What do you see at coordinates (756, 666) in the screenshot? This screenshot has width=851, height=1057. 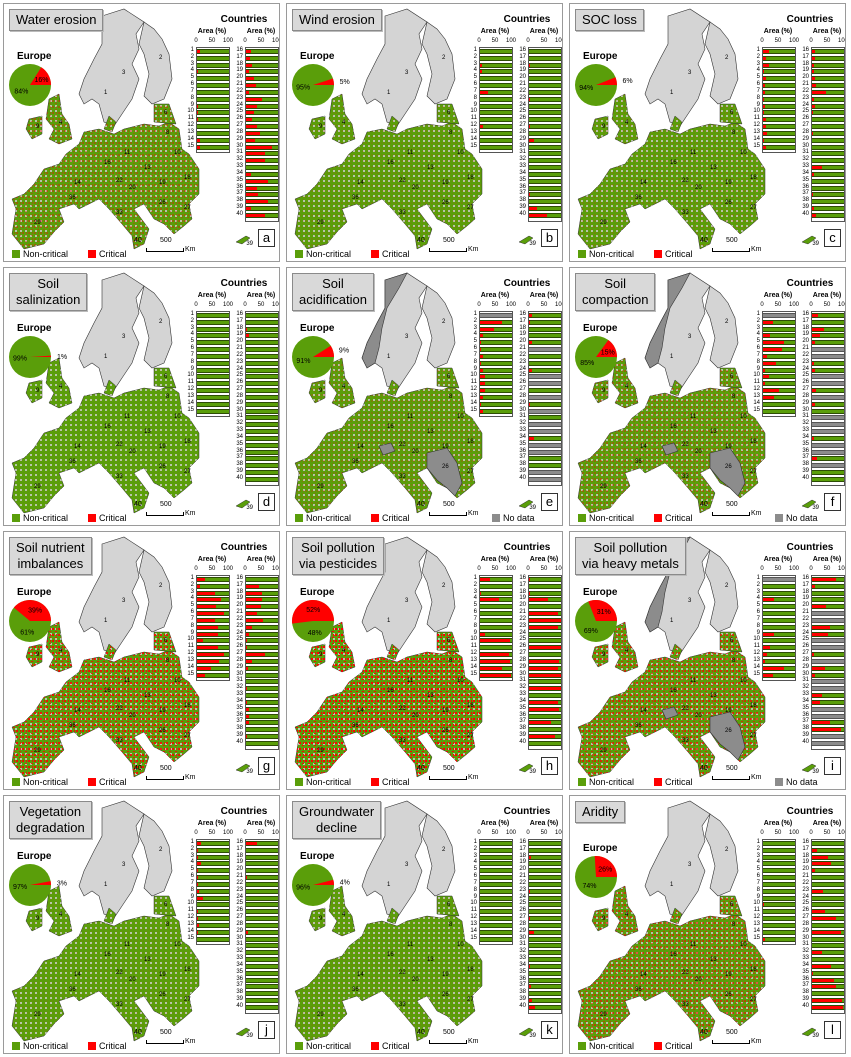 I see `country-number: 14` at bounding box center [756, 666].